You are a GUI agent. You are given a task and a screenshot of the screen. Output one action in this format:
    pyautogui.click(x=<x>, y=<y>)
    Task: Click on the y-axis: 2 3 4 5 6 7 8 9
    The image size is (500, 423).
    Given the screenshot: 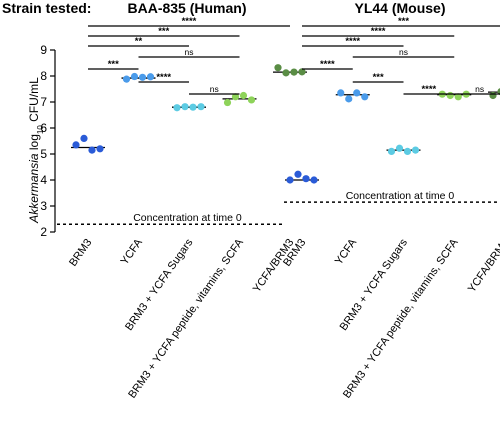 What is the action you would take?
    pyautogui.click(x=48, y=141)
    